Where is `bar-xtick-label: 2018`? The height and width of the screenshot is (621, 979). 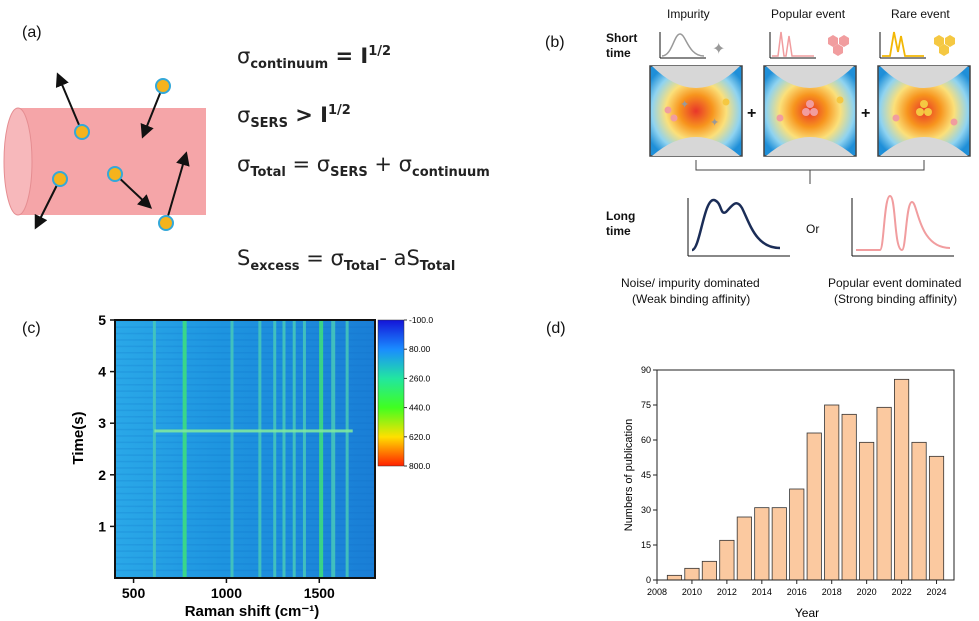 bar-xtick-label: 2018 is located at coordinates (832, 592).